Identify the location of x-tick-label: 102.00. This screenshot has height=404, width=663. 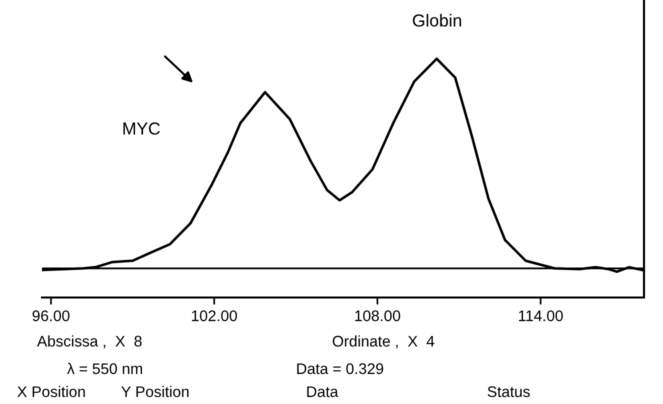
(214, 316).